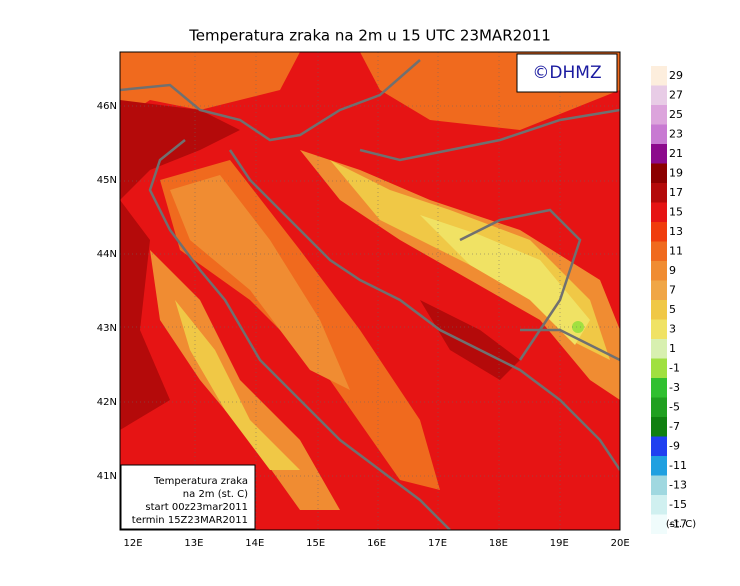 The image size is (740, 586). What do you see at coordinates (676, 134) in the screenshot?
I see `colorbar-label: 23` at bounding box center [676, 134].